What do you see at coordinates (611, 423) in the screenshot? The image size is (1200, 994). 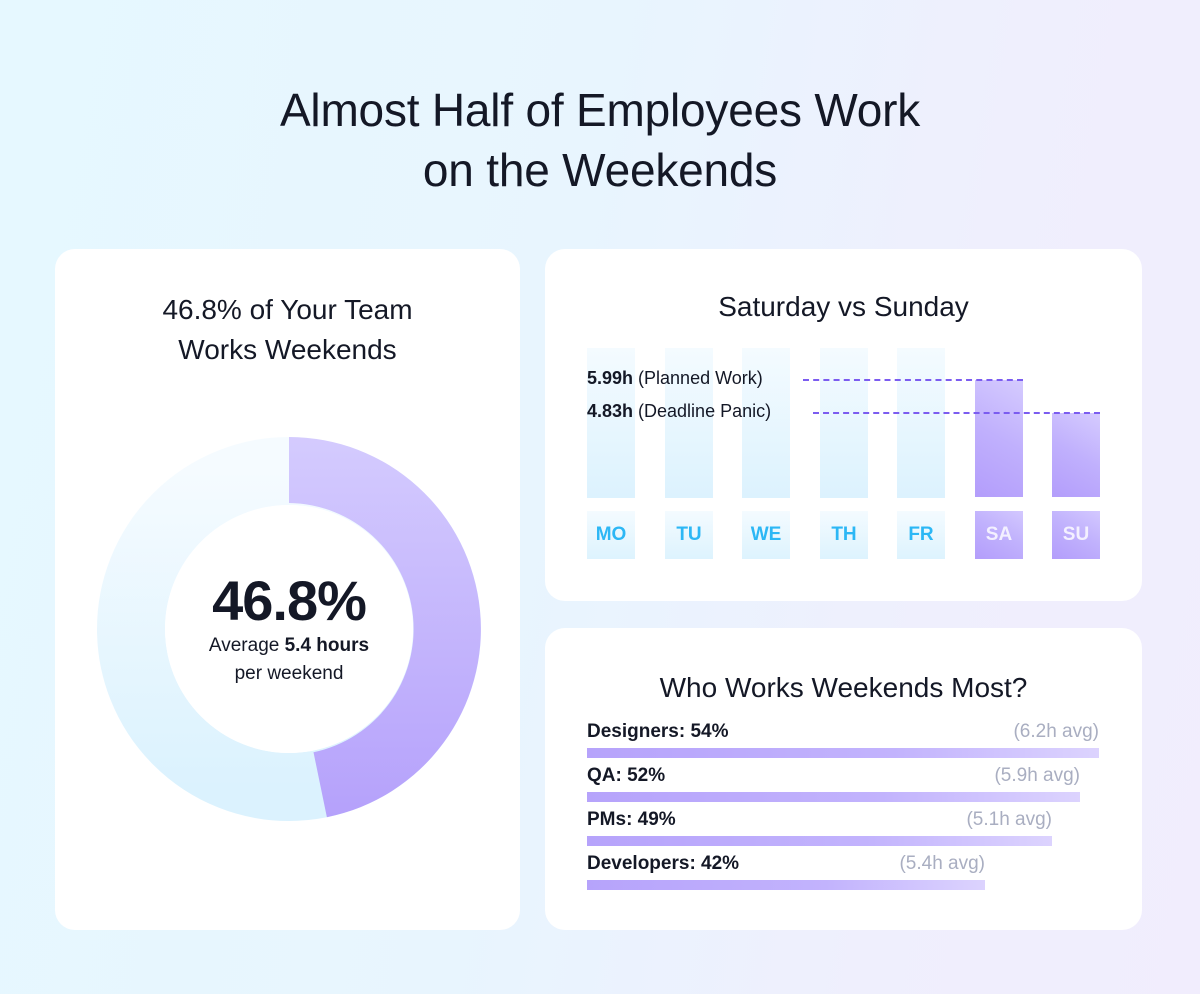 I see `bar-mo` at bounding box center [611, 423].